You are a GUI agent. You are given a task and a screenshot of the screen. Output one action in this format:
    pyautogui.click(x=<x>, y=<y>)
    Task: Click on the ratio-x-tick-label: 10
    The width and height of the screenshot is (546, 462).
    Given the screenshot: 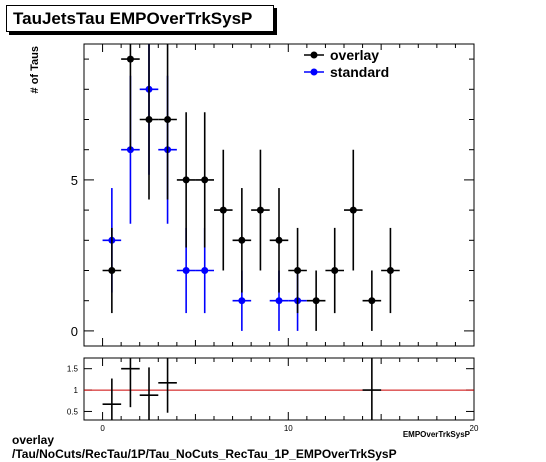 What is the action you would take?
    pyautogui.click(x=288, y=428)
    